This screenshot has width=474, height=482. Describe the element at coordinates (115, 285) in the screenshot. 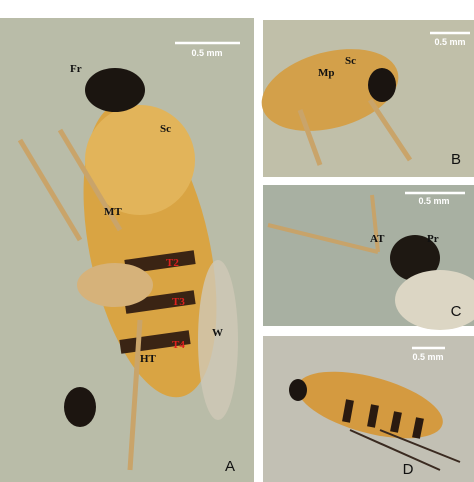

I see `hind-femur` at that location.